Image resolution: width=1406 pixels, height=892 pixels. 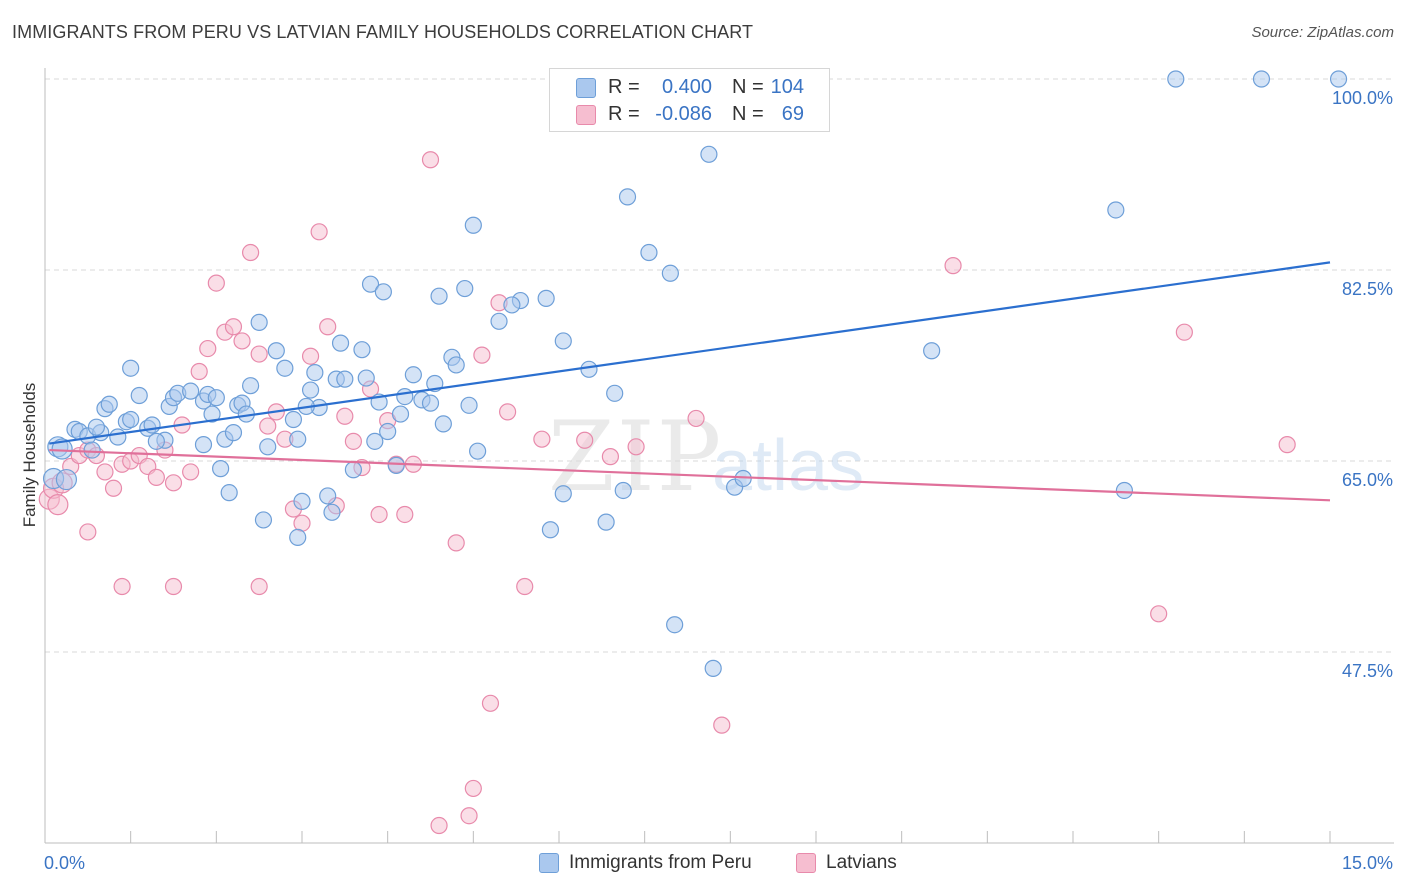 What do you see at coordinates (64, 863) in the screenshot?
I see `x-tick-label-min: 0.0%` at bounding box center [64, 863].